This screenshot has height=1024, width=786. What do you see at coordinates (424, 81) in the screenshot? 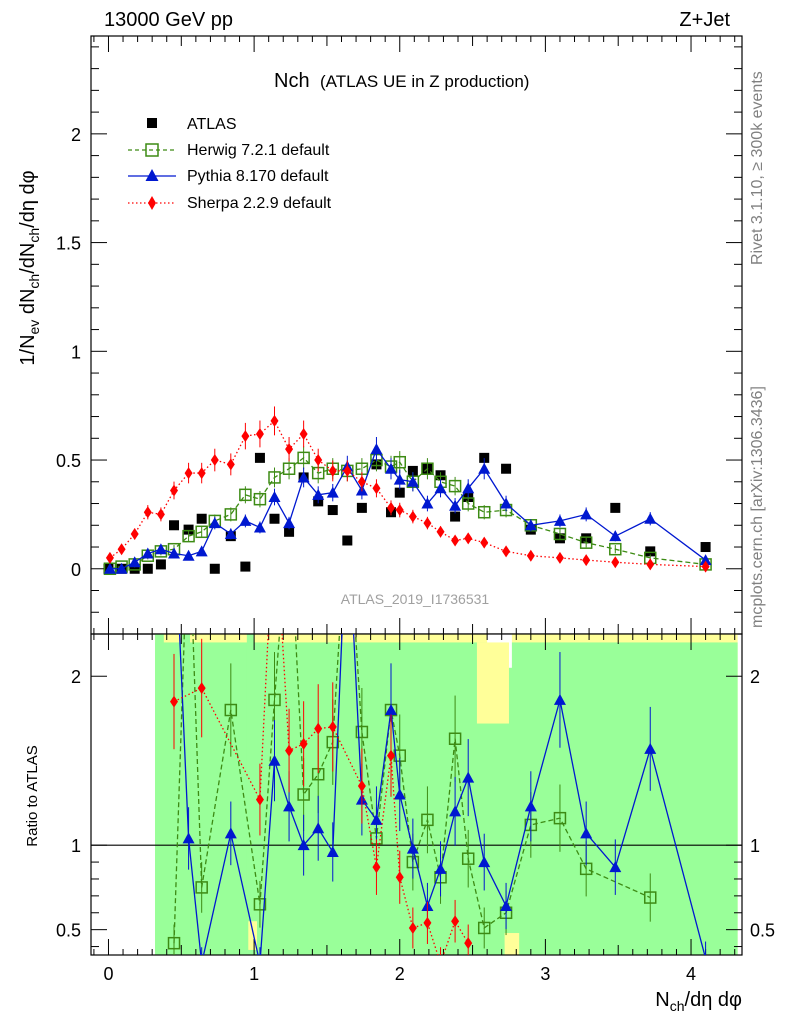
I see `plot-title-sub: (ATLAS UE in Z production)` at bounding box center [424, 81].